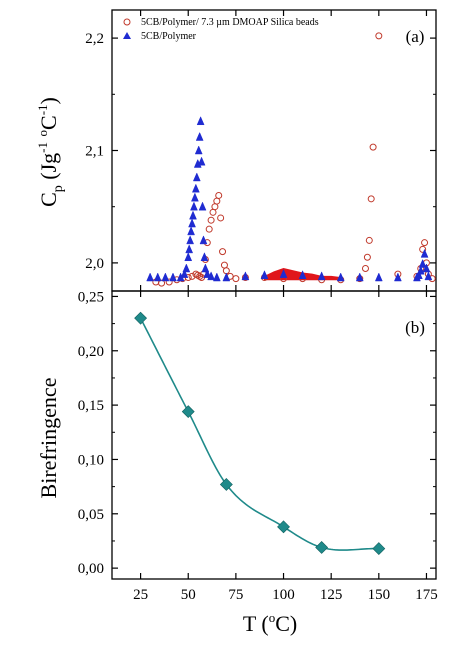 The image size is (449, 651). What do you see at coordinates (42, 133) in the screenshot?
I see `y-axis-title-sup: o` at bounding box center [42, 133].